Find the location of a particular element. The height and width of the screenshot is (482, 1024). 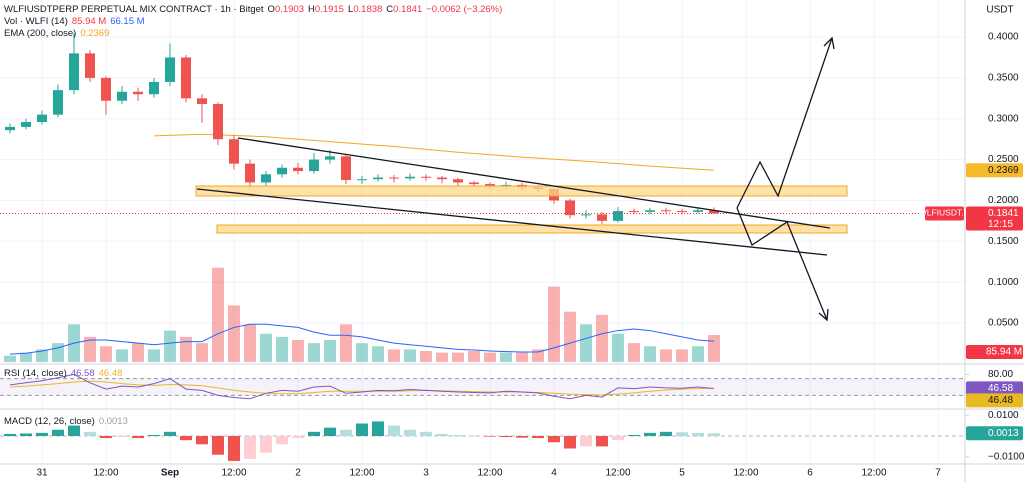

h-value: 0.1915 is located at coordinates (329, 9).